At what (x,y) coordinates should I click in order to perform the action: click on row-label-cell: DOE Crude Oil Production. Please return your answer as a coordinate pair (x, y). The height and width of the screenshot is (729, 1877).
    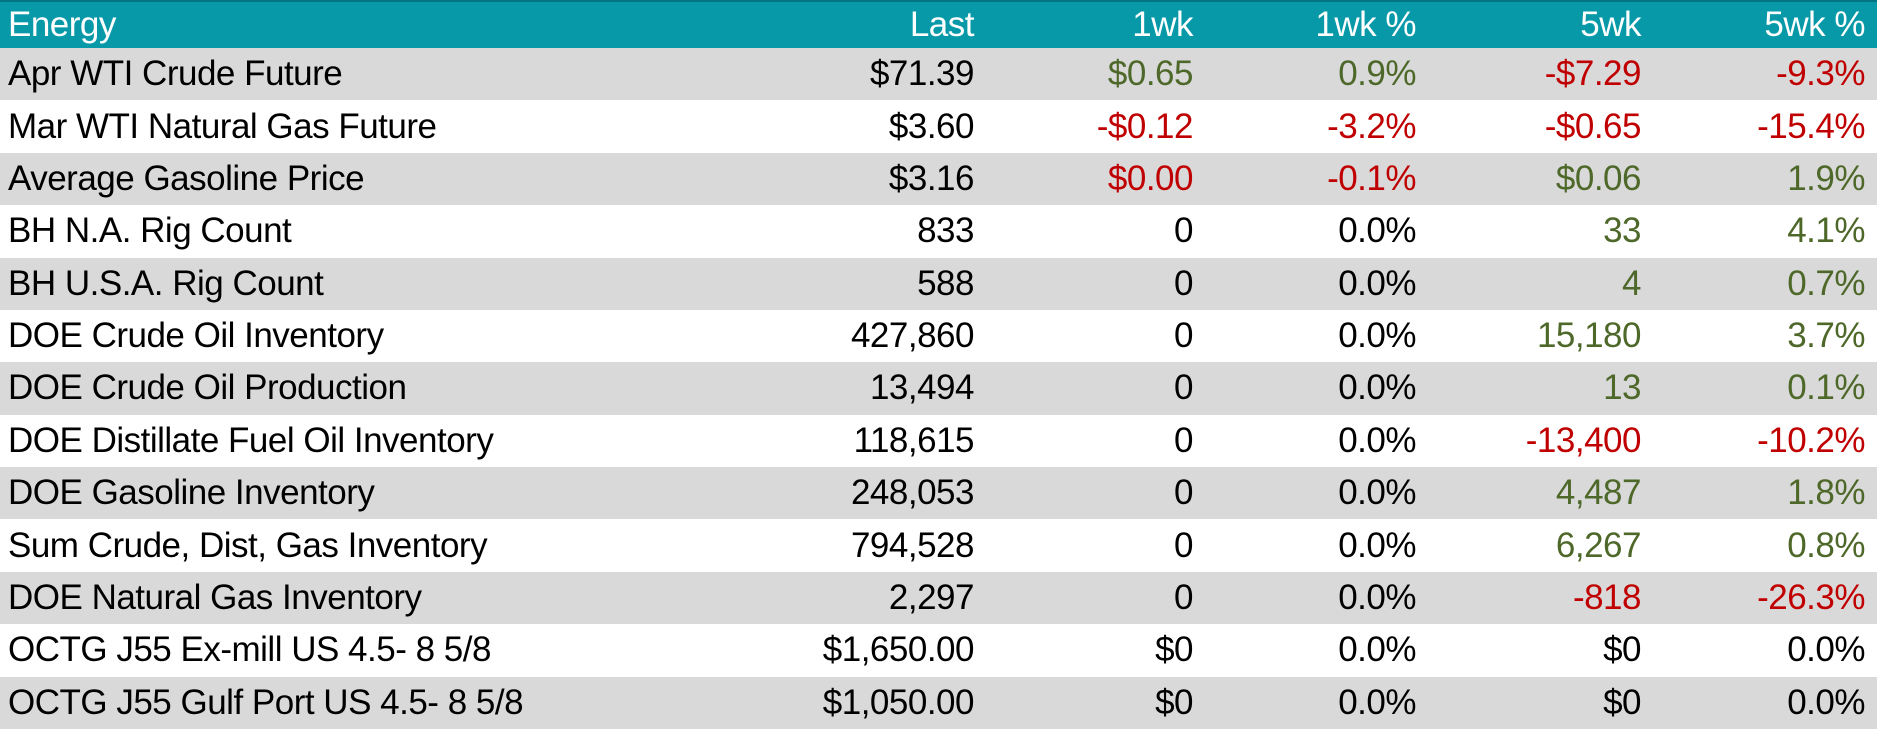
    Looking at the image, I should click on (207, 388).